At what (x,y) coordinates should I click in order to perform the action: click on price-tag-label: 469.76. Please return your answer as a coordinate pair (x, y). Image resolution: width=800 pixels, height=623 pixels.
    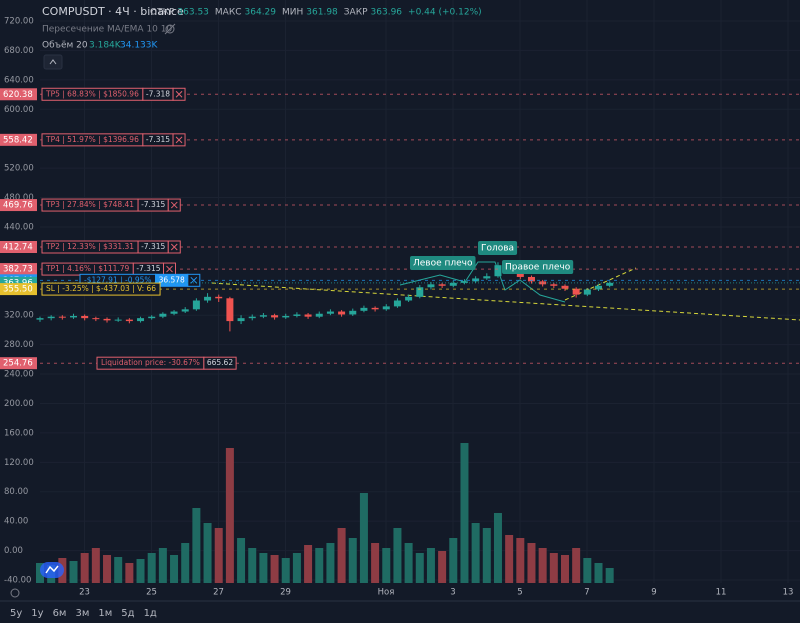
    Looking at the image, I should click on (18, 206).